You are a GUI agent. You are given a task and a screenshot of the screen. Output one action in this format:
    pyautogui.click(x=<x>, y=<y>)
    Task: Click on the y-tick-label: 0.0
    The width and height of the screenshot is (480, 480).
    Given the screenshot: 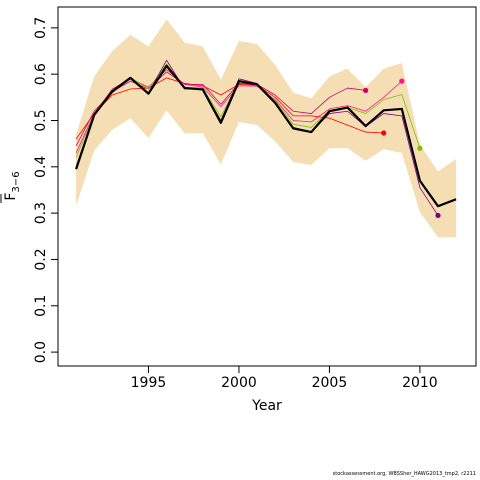 What is the action you would take?
    pyautogui.click(x=41, y=352)
    